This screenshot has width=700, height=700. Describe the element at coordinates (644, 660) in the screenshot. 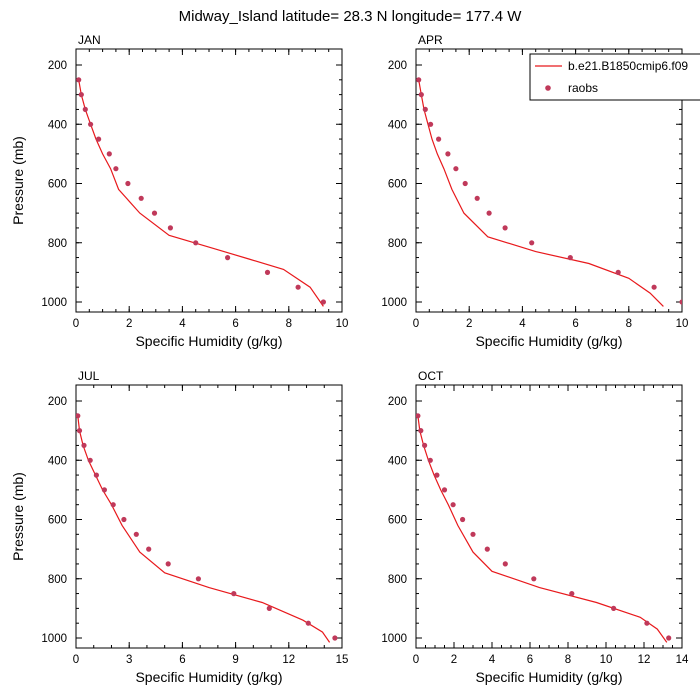

I see `x-tick-label: 12` at that location.